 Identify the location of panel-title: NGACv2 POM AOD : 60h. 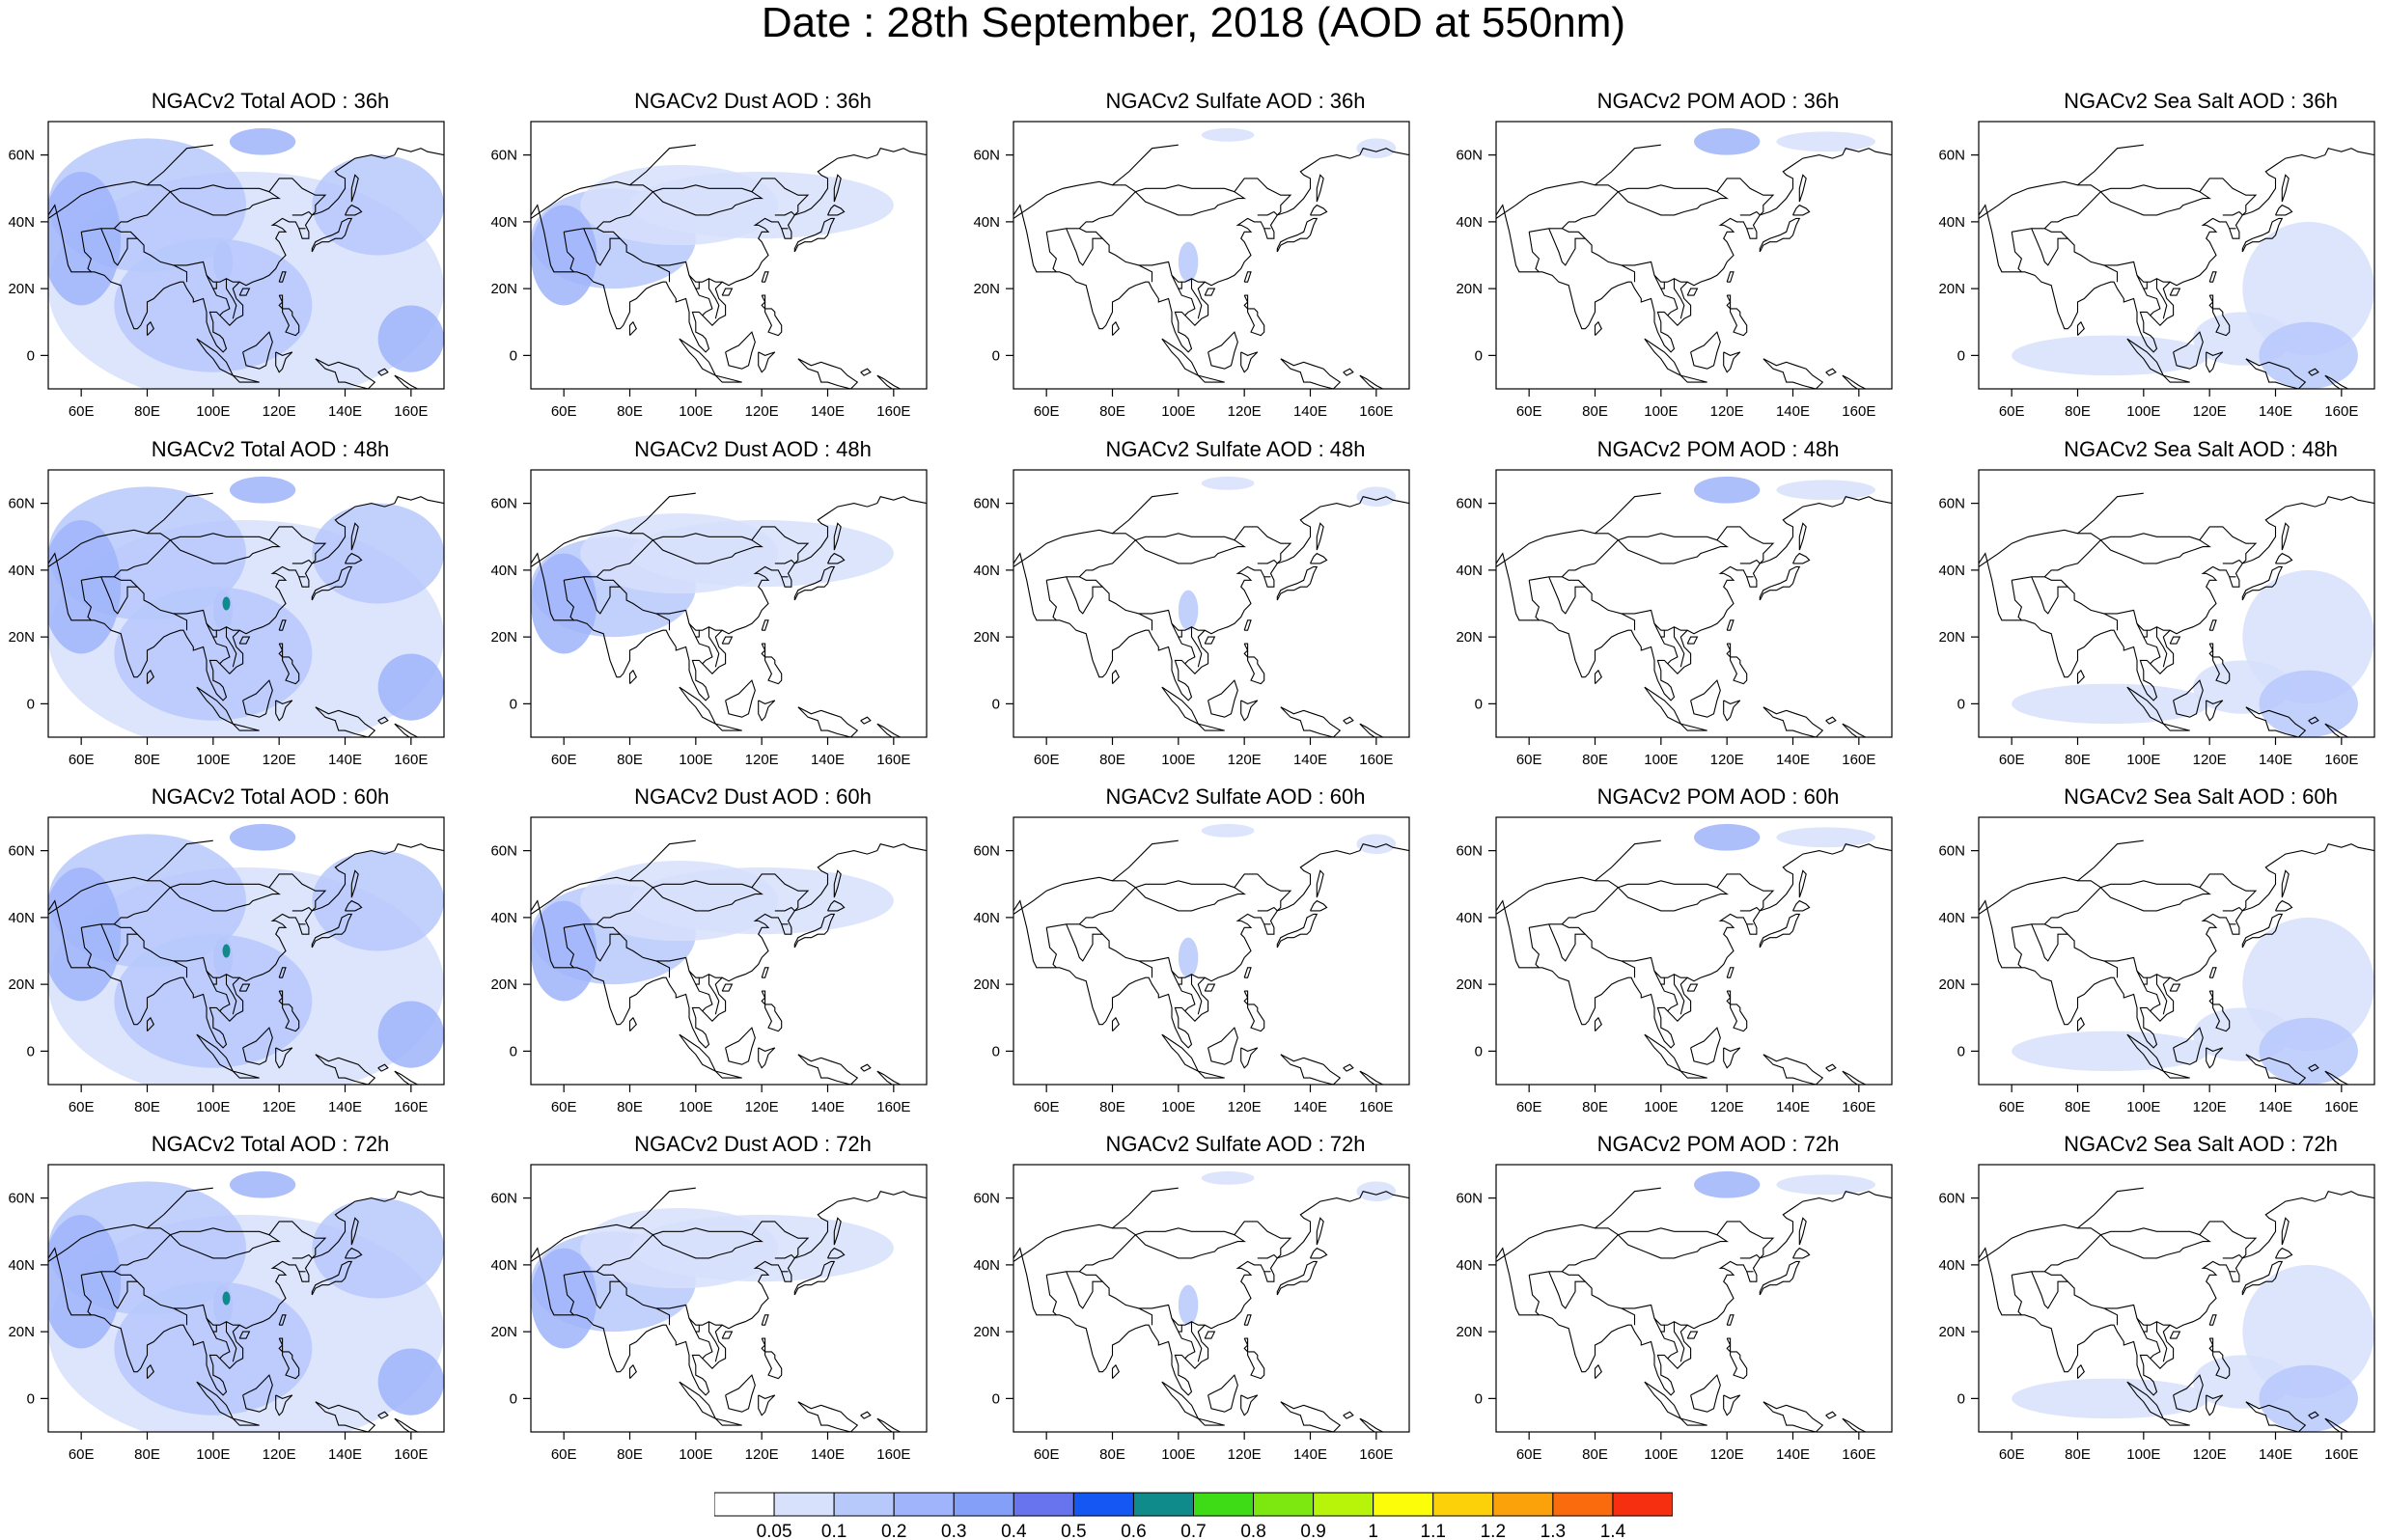
(1718, 796).